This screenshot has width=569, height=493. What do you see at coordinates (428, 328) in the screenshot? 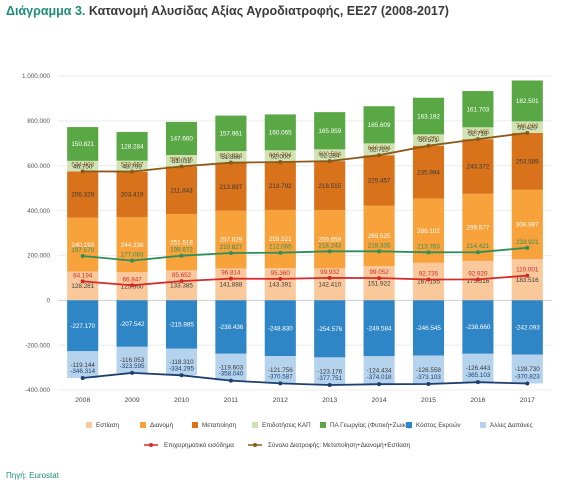
I see `data-label: -246.545` at bounding box center [428, 328].